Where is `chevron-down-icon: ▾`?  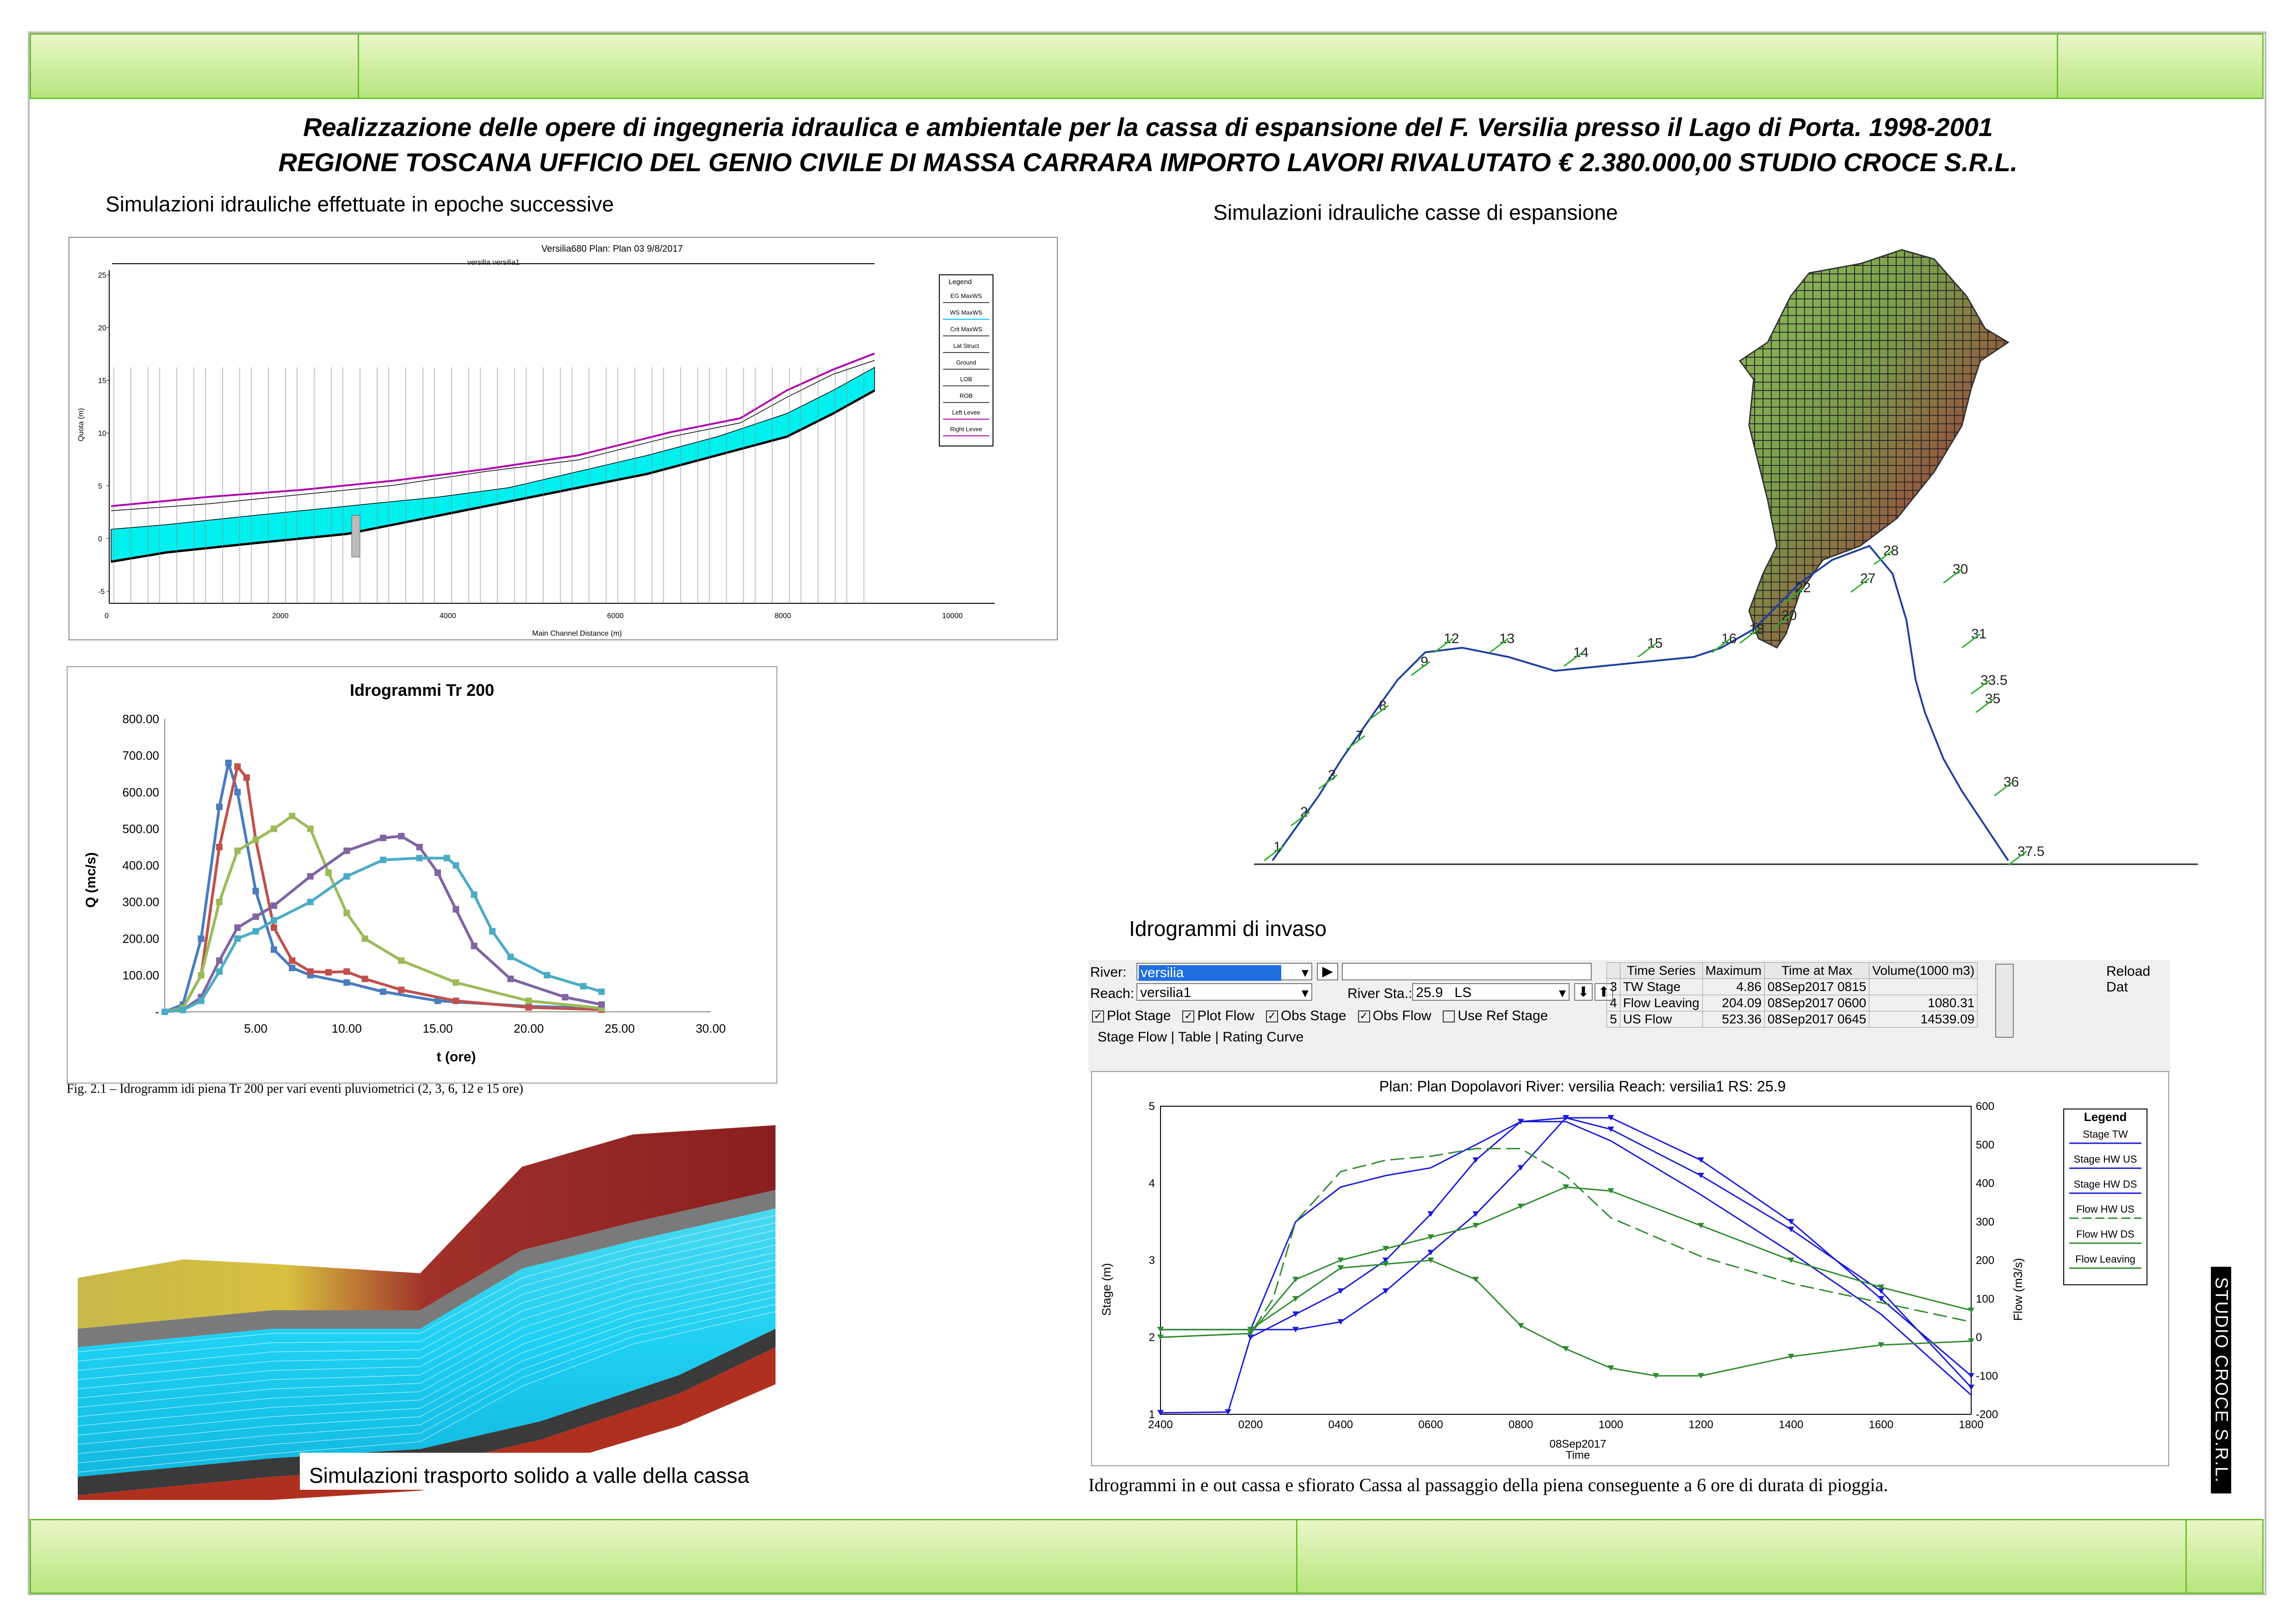
chevron-down-icon: ▾ is located at coordinates (1562, 993).